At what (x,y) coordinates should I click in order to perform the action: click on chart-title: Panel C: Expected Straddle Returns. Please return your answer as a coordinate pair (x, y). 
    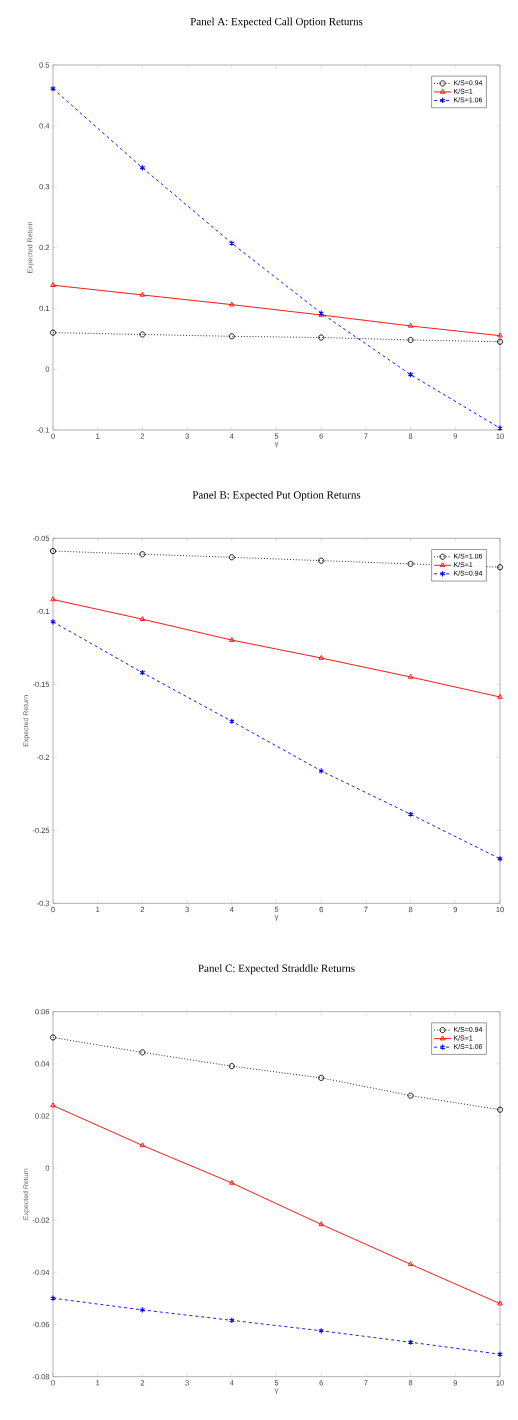
    Looking at the image, I should click on (276, 969).